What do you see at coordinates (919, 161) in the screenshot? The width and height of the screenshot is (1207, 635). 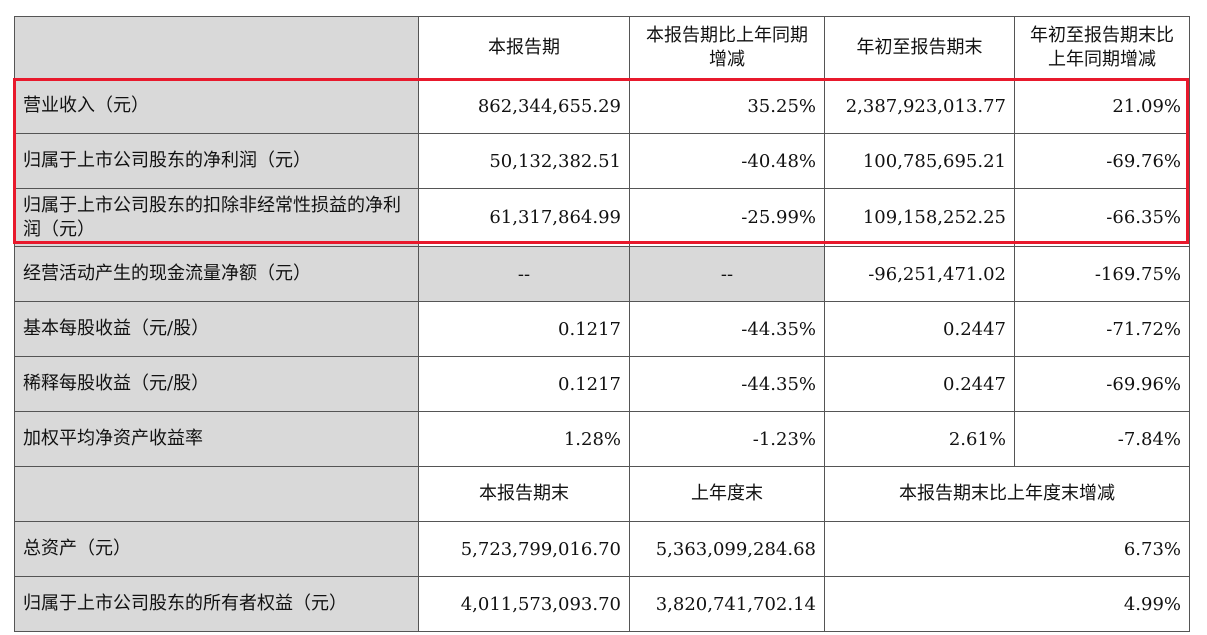 I see `cell-ytd: 100,785,695.21` at bounding box center [919, 161].